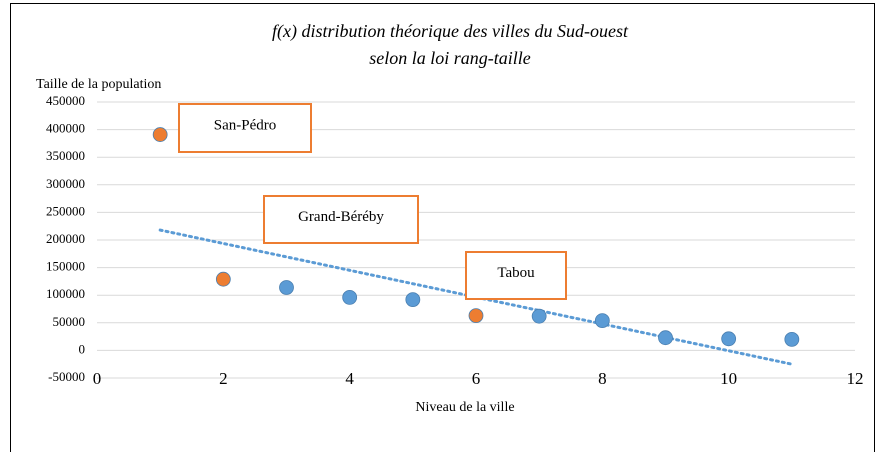 This screenshot has height=452, width=877. Describe the element at coordinates (65, 100) in the screenshot. I see `y-tick-label: 450000` at that location.